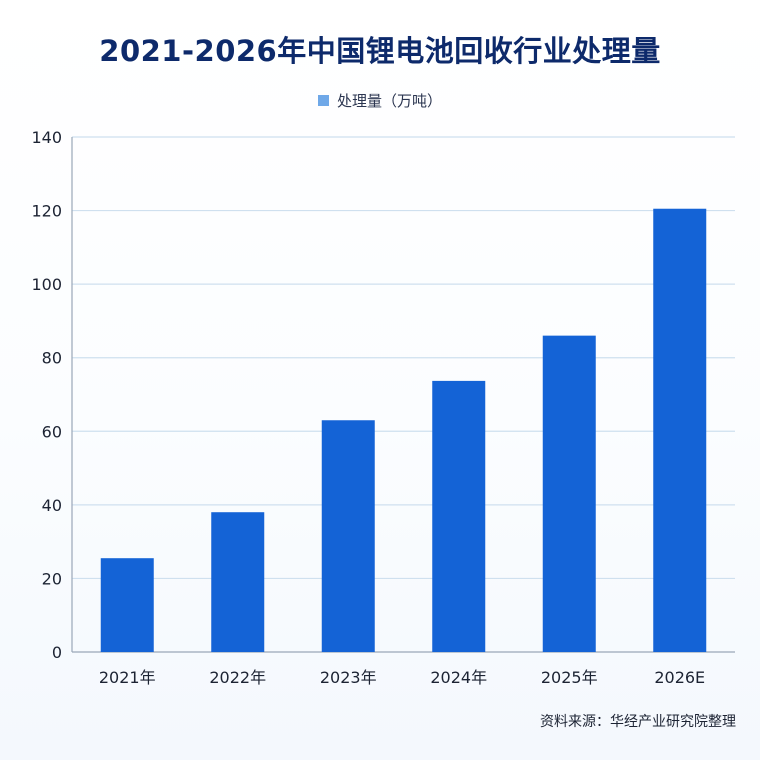  Describe the element at coordinates (52, 358) in the screenshot. I see `y-tick-label: 80` at that location.